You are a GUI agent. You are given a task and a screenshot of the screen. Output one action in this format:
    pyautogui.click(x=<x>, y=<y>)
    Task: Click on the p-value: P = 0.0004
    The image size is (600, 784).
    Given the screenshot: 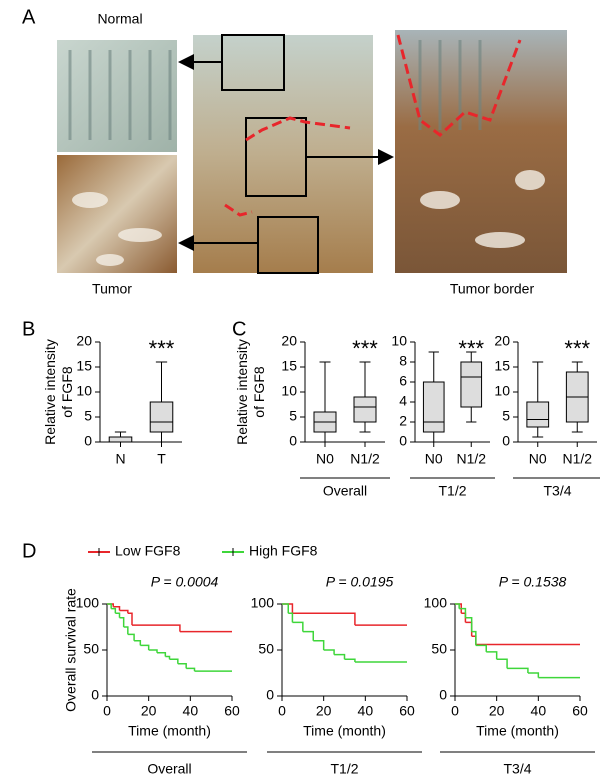 What is the action you would take?
    pyautogui.click(x=185, y=582)
    